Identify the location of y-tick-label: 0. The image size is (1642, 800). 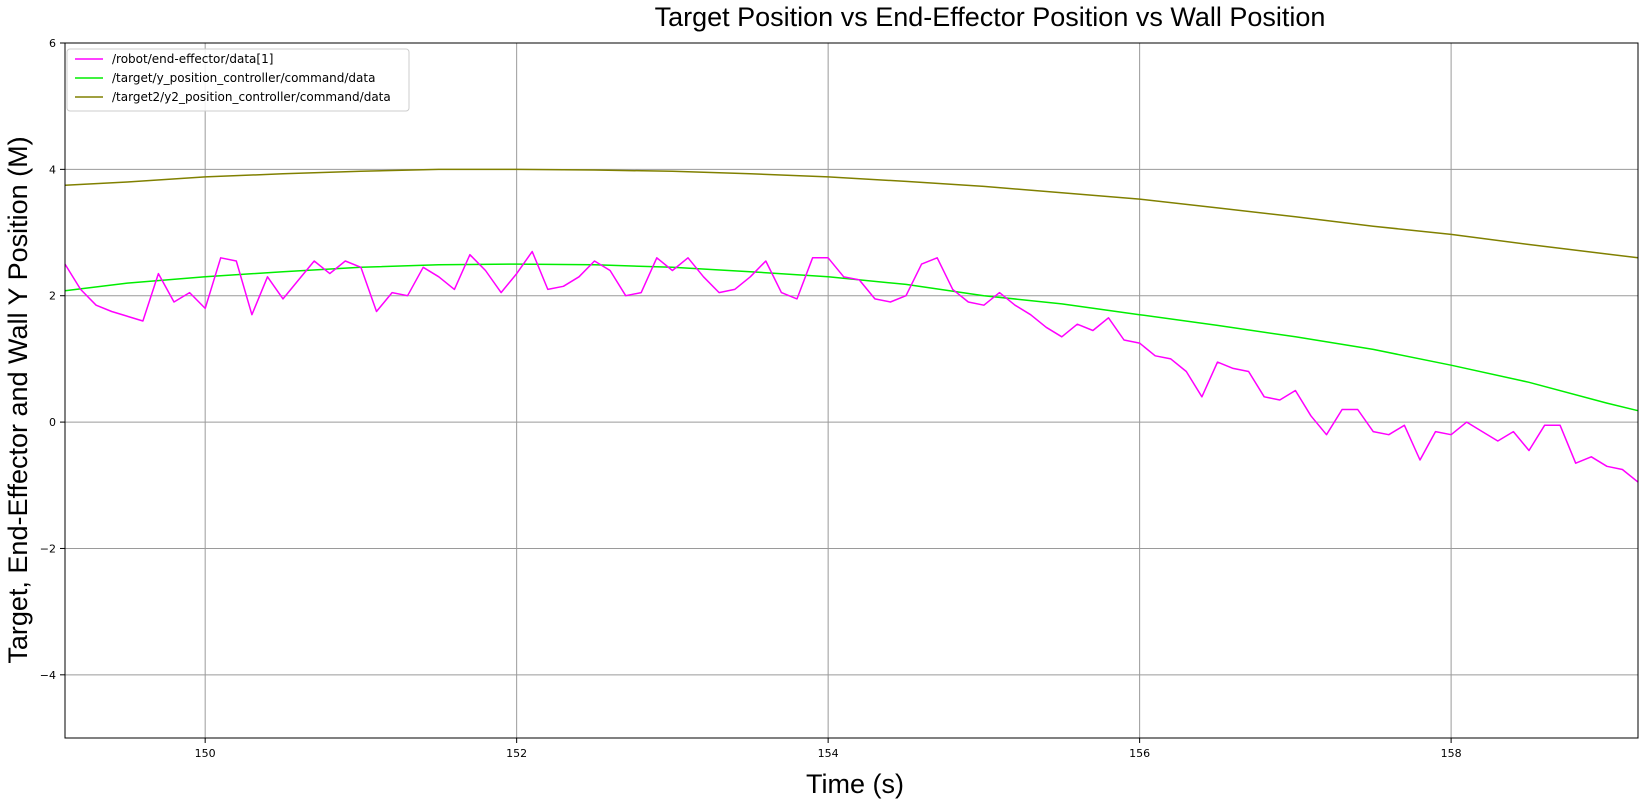
(52, 422).